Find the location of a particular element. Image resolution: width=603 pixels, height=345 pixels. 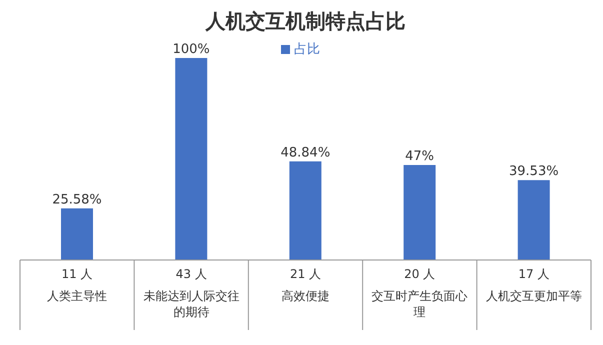

x-tick-label: 人机交互更加平等 is located at coordinates (534, 296).